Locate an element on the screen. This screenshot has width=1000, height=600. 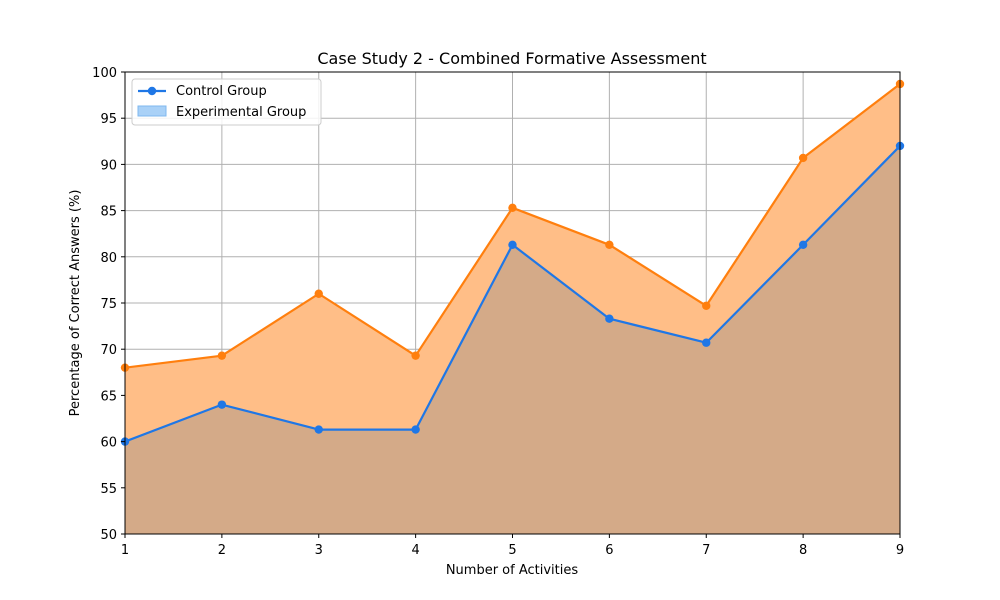
x-tick-label: 4 is located at coordinates (415, 550).